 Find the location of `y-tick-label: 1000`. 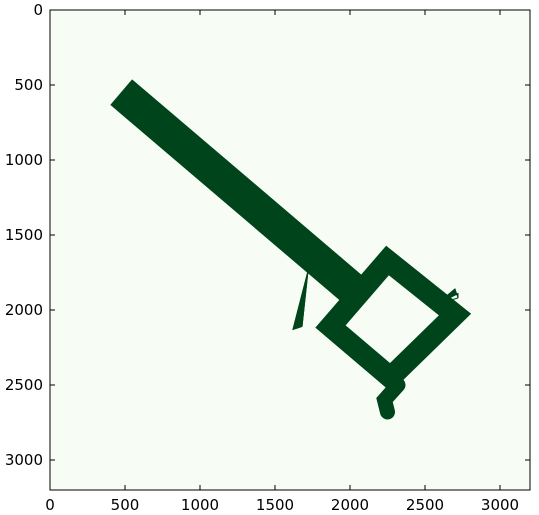

y-tick-label: 1000 is located at coordinates (24, 160).